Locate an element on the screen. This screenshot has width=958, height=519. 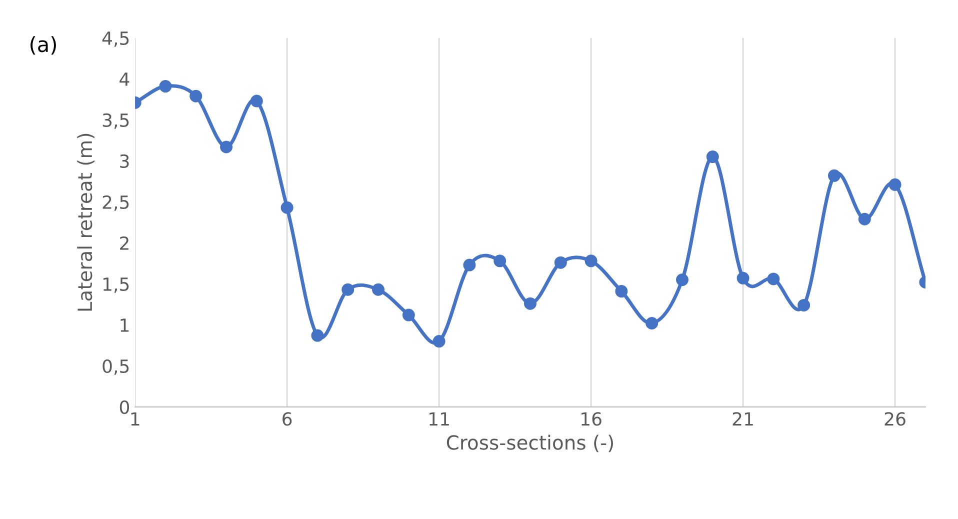
y-tick-label: 3 is located at coordinates (124, 161).